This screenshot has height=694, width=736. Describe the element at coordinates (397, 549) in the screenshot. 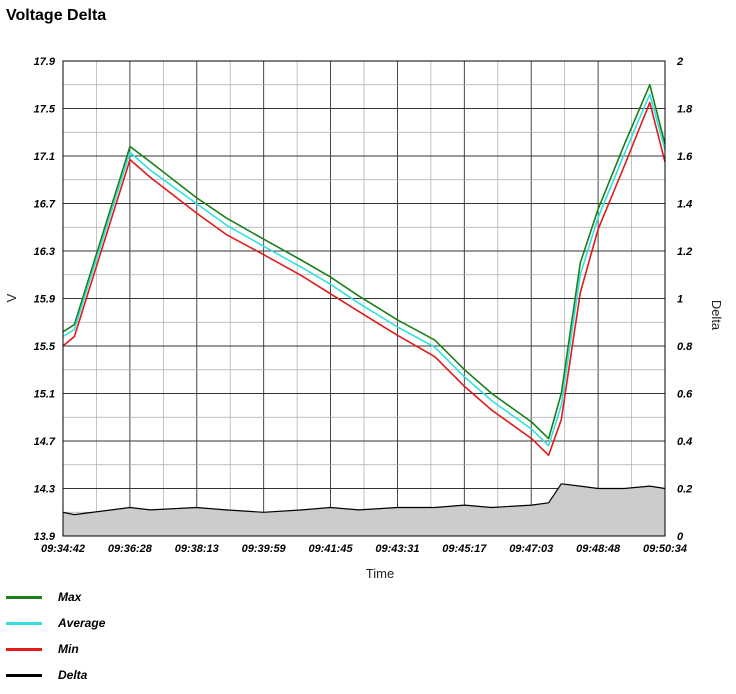

I see `x-tick-label: 09:43:31` at that location.